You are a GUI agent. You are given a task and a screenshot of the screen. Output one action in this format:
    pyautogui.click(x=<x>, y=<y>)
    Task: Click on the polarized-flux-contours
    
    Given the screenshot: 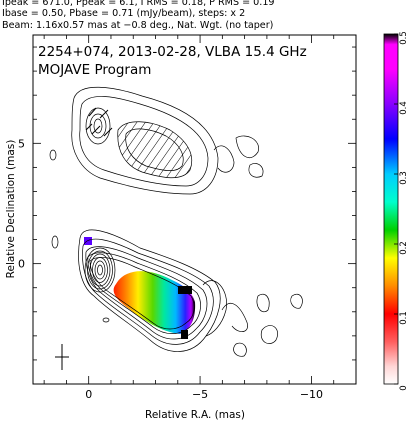 What is the action you would take?
    pyautogui.click(x=156, y=140)
    